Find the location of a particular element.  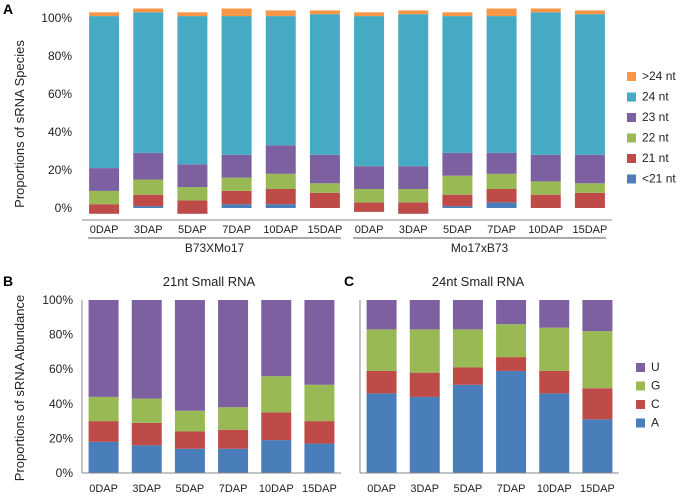

a-bar-7-23-nt is located at coordinates (369, 177).